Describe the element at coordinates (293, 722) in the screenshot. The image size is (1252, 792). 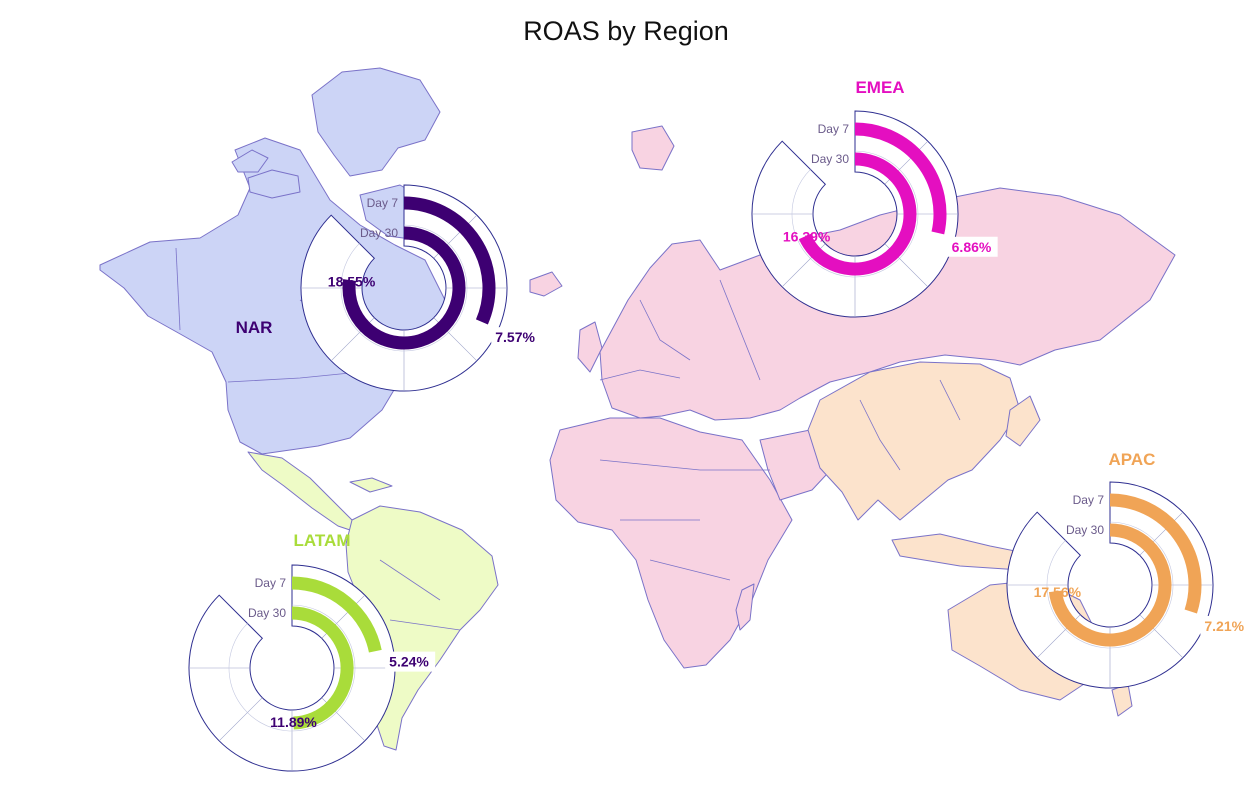
I see `value-label-day30-latam: 11.89%` at that location.